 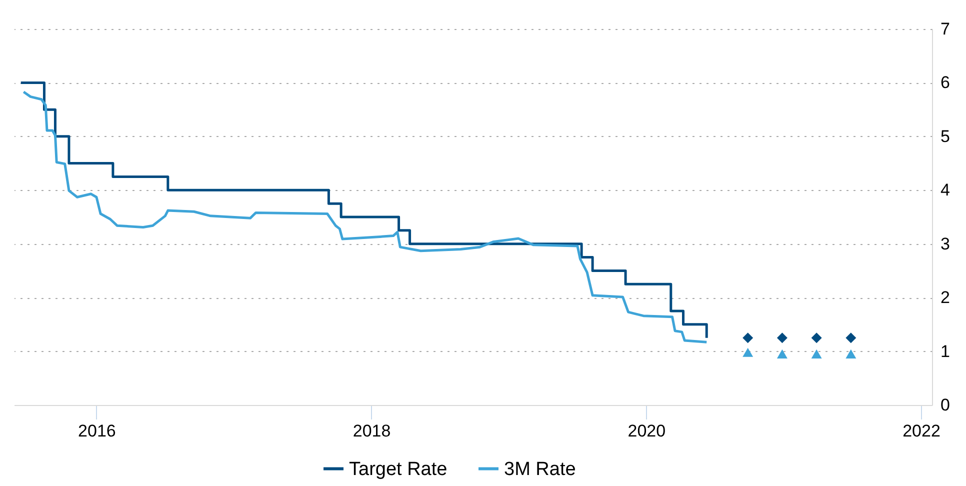 What do you see at coordinates (945, 351) in the screenshot?
I see `y-tick-label: 1` at bounding box center [945, 351].